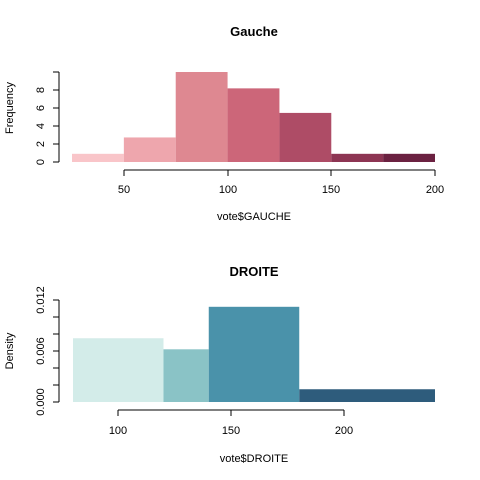  What do you see at coordinates (41, 126) in the screenshot?
I see `y-tick-label: 4` at bounding box center [41, 126].